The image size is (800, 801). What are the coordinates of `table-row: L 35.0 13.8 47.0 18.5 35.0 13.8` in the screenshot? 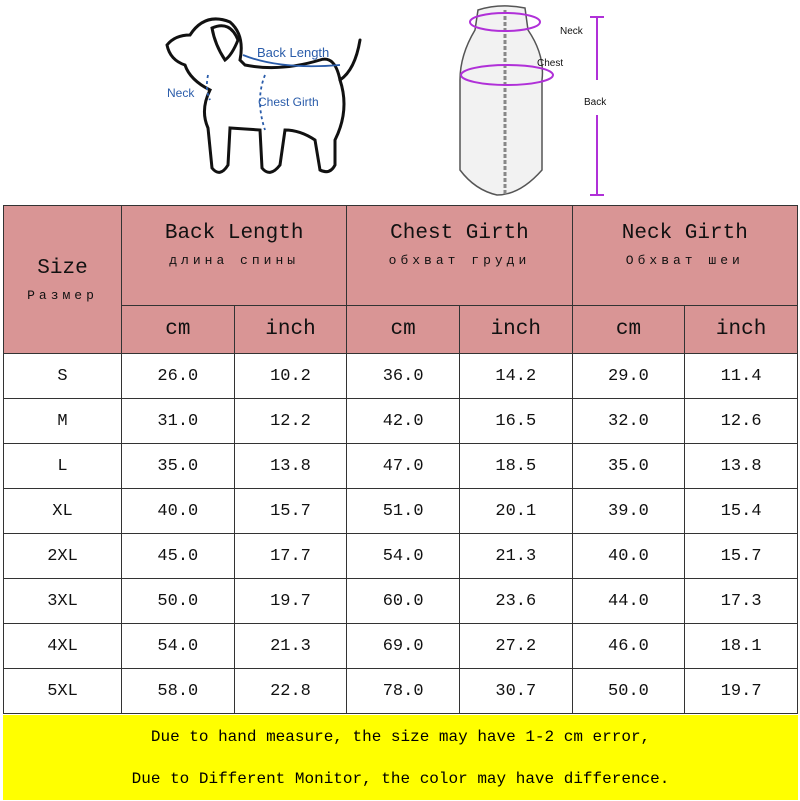 It's located at (400, 466).